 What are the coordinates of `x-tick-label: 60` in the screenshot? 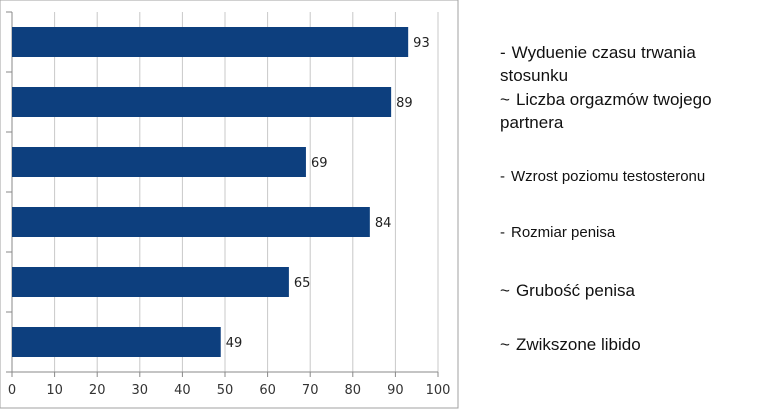 It's located at (267, 390).